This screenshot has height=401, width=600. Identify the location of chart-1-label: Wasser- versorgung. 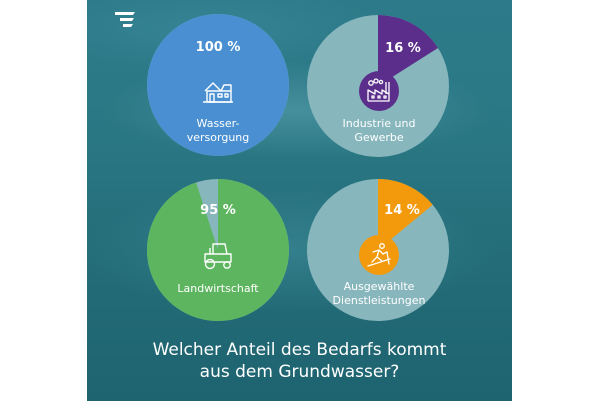
(218, 130).